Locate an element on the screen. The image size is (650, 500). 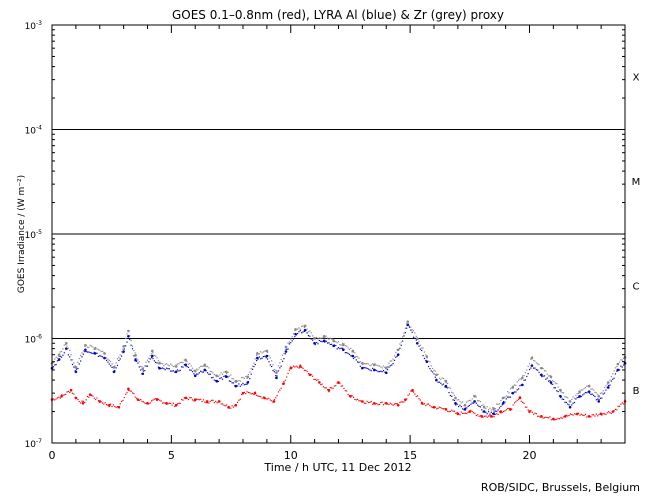
credit-text: ROB/SIDC, Brussels, Belgium is located at coordinates (560, 487).